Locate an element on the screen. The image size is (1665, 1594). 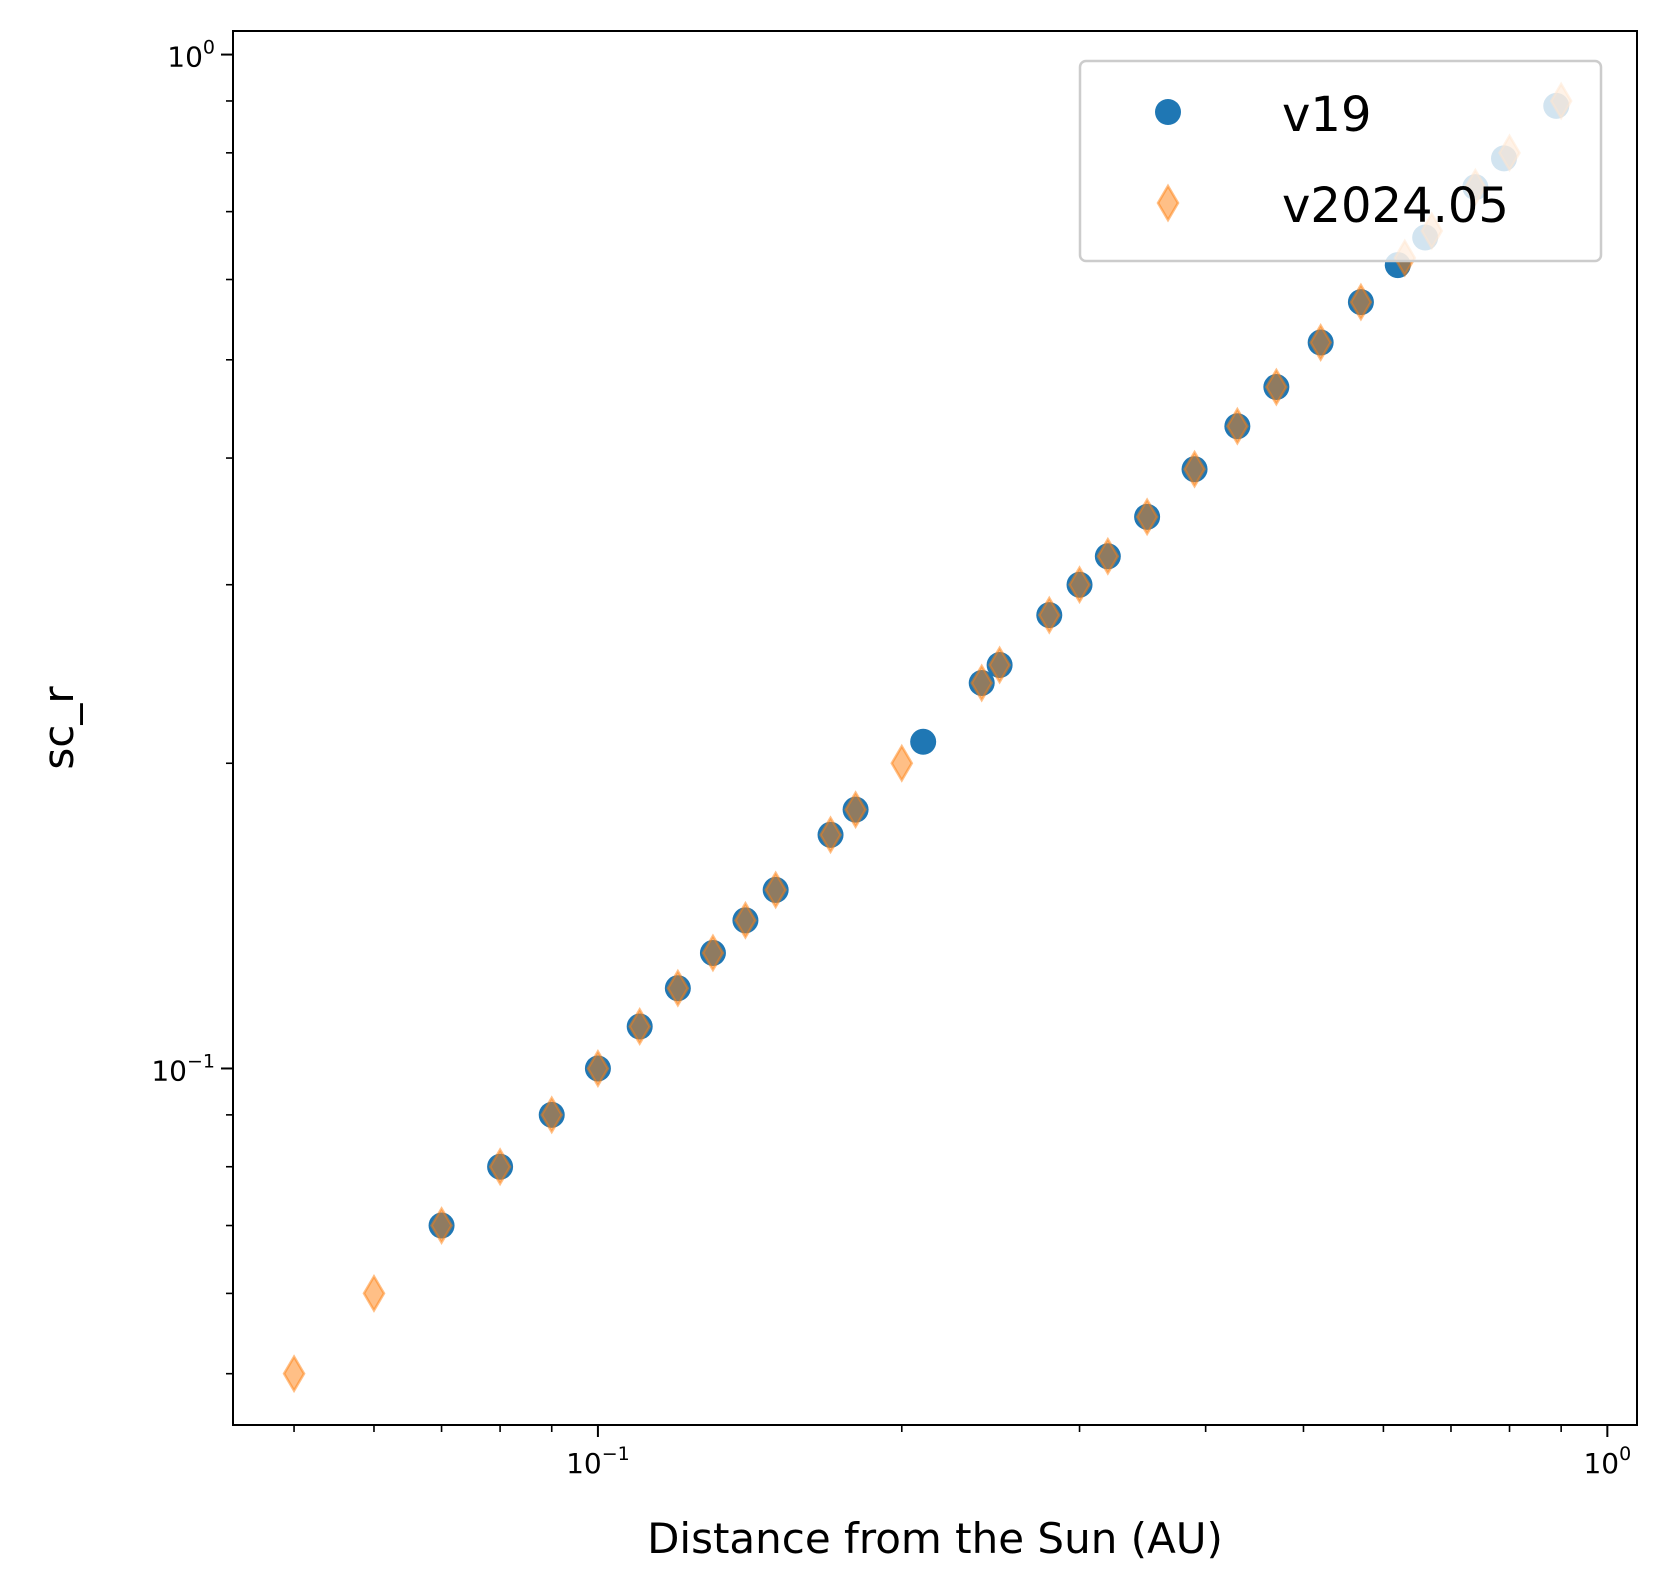
legend: v19 v2024.05 is located at coordinates (1340, 161).